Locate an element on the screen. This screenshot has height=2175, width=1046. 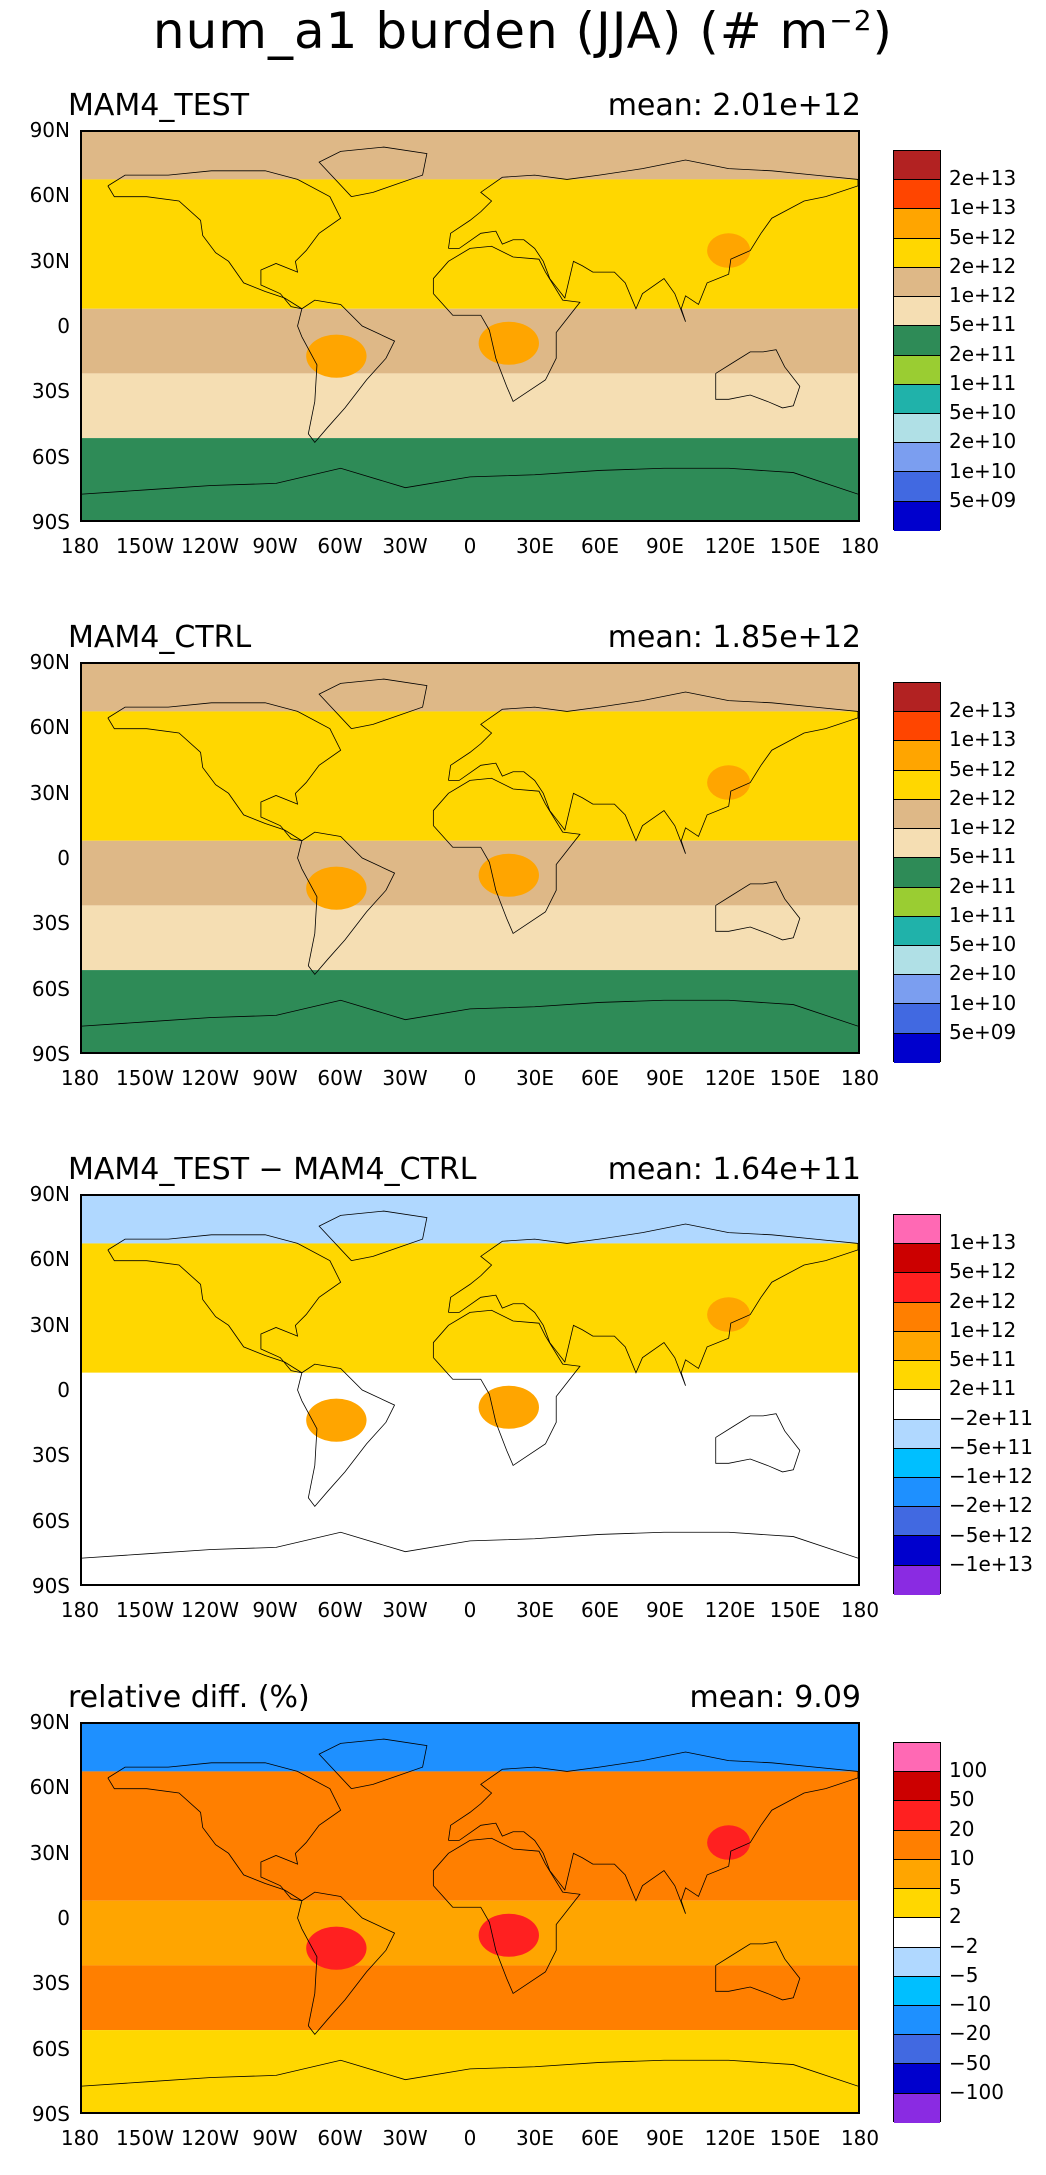
lat-tick-label: 30S is located at coordinates (50, 1455).